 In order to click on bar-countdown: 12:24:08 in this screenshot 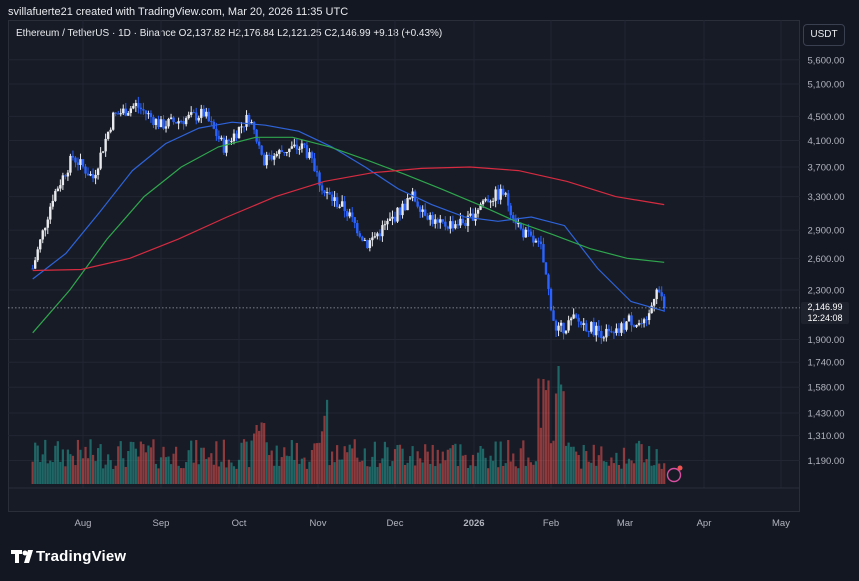, I will do `click(825, 318)`.